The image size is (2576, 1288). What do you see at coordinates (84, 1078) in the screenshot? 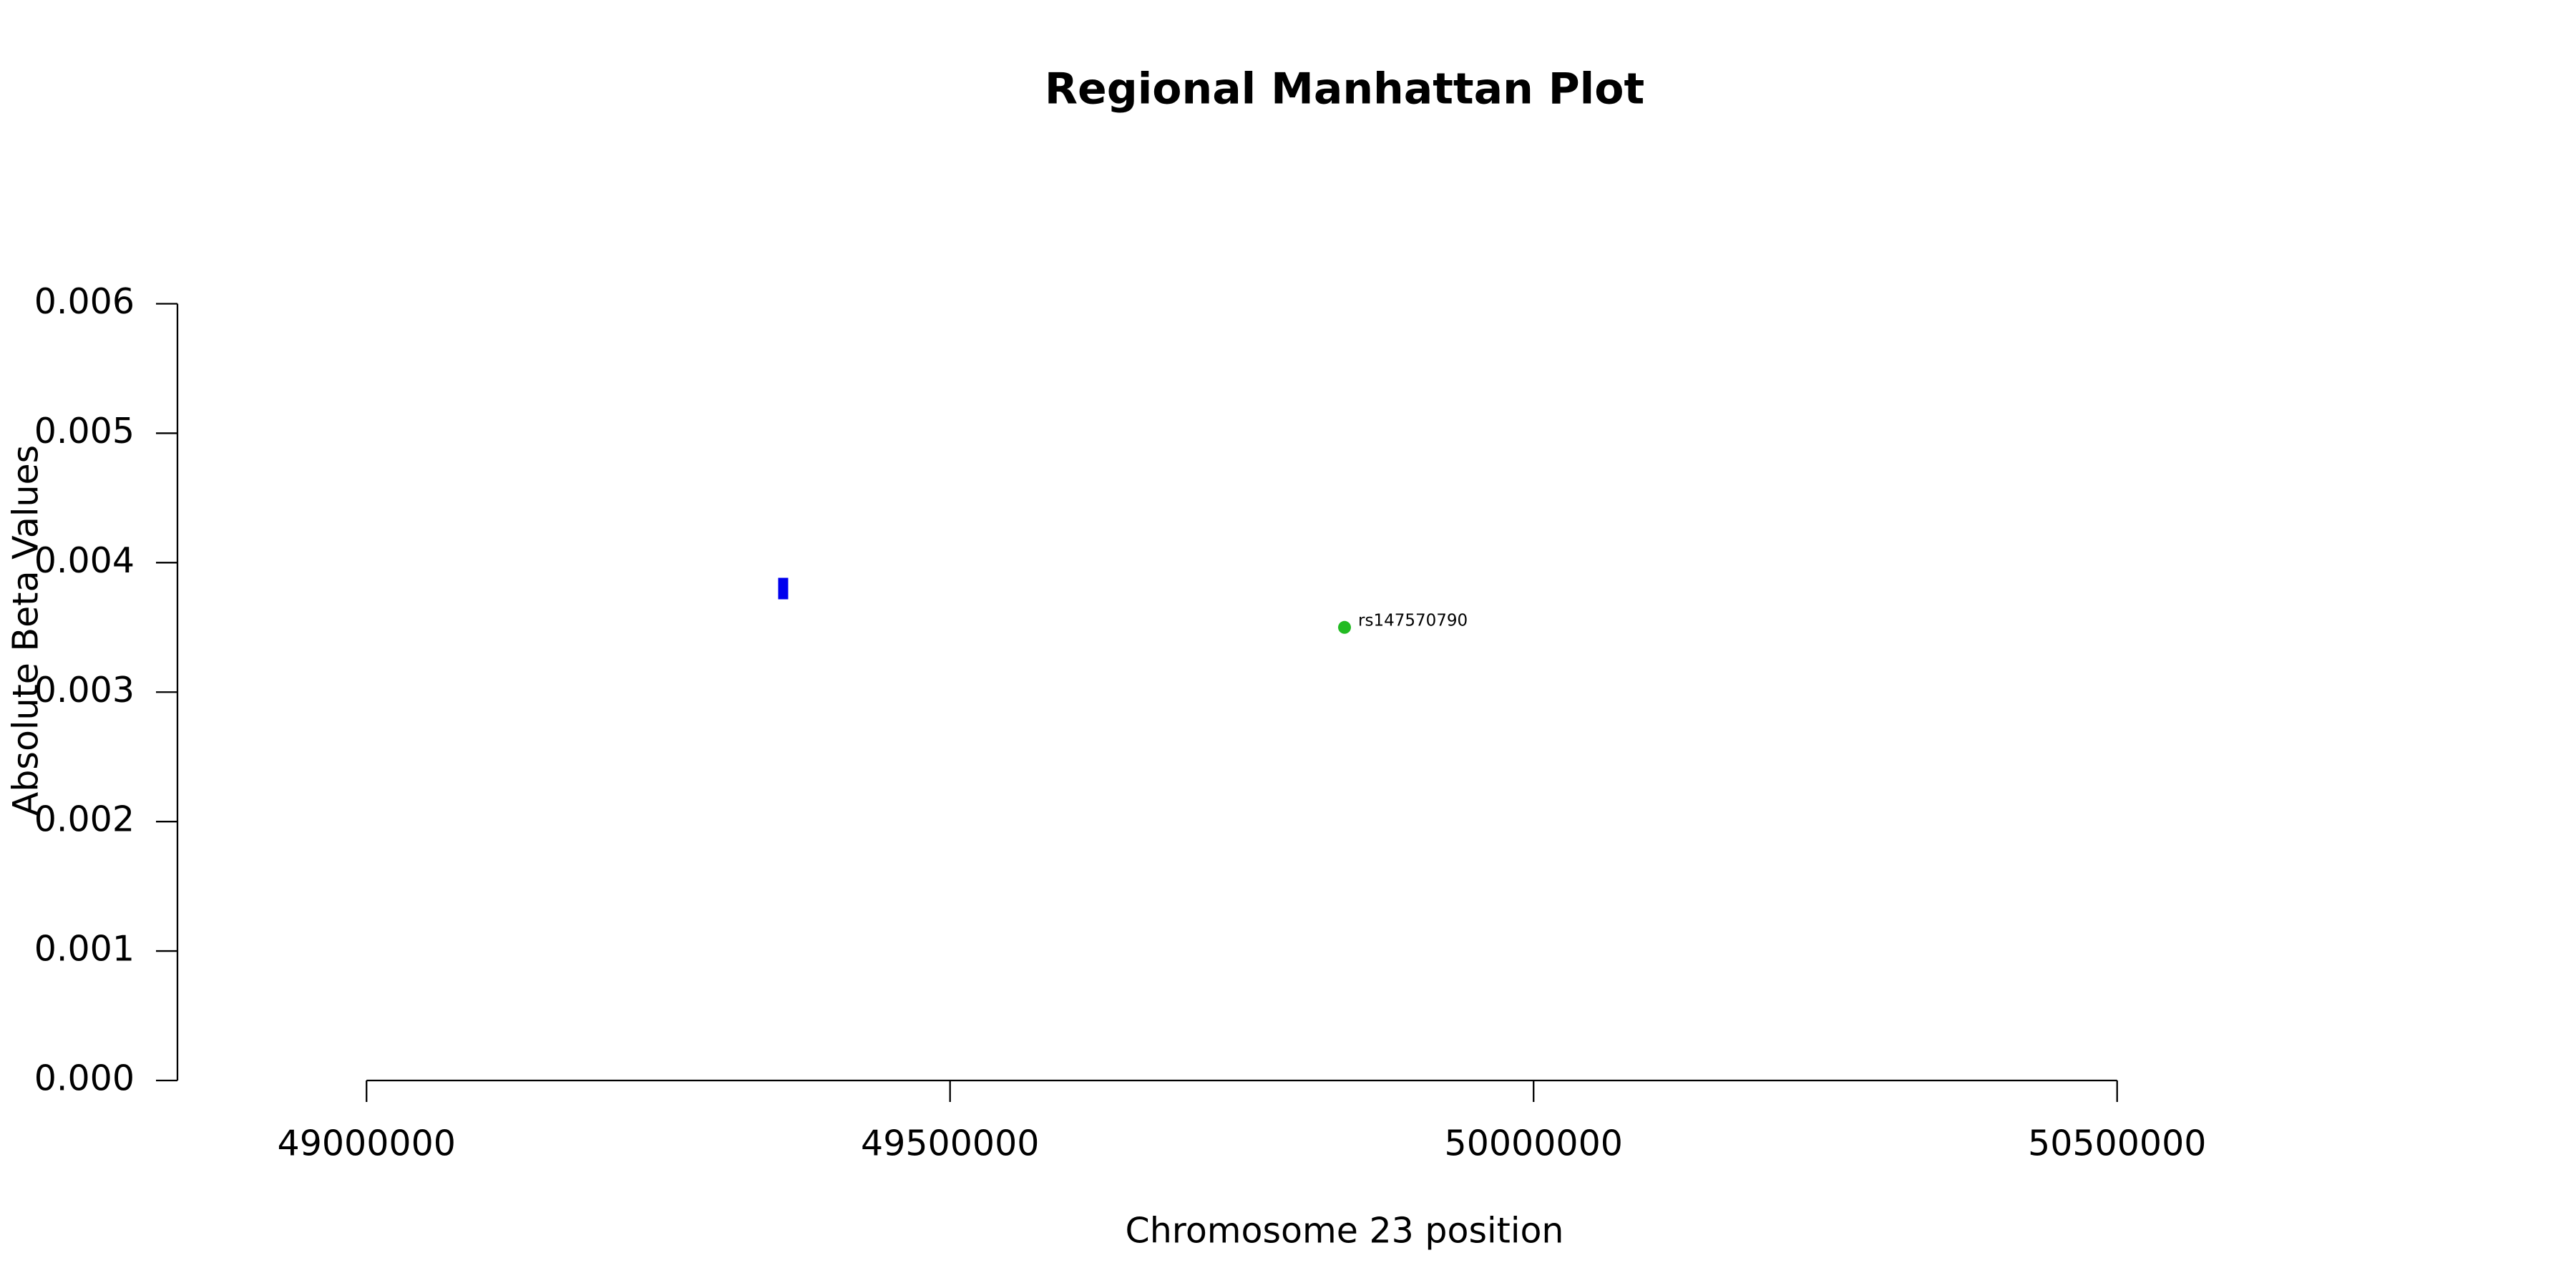
I see `y-tick-label: 0.000` at bounding box center [84, 1078].